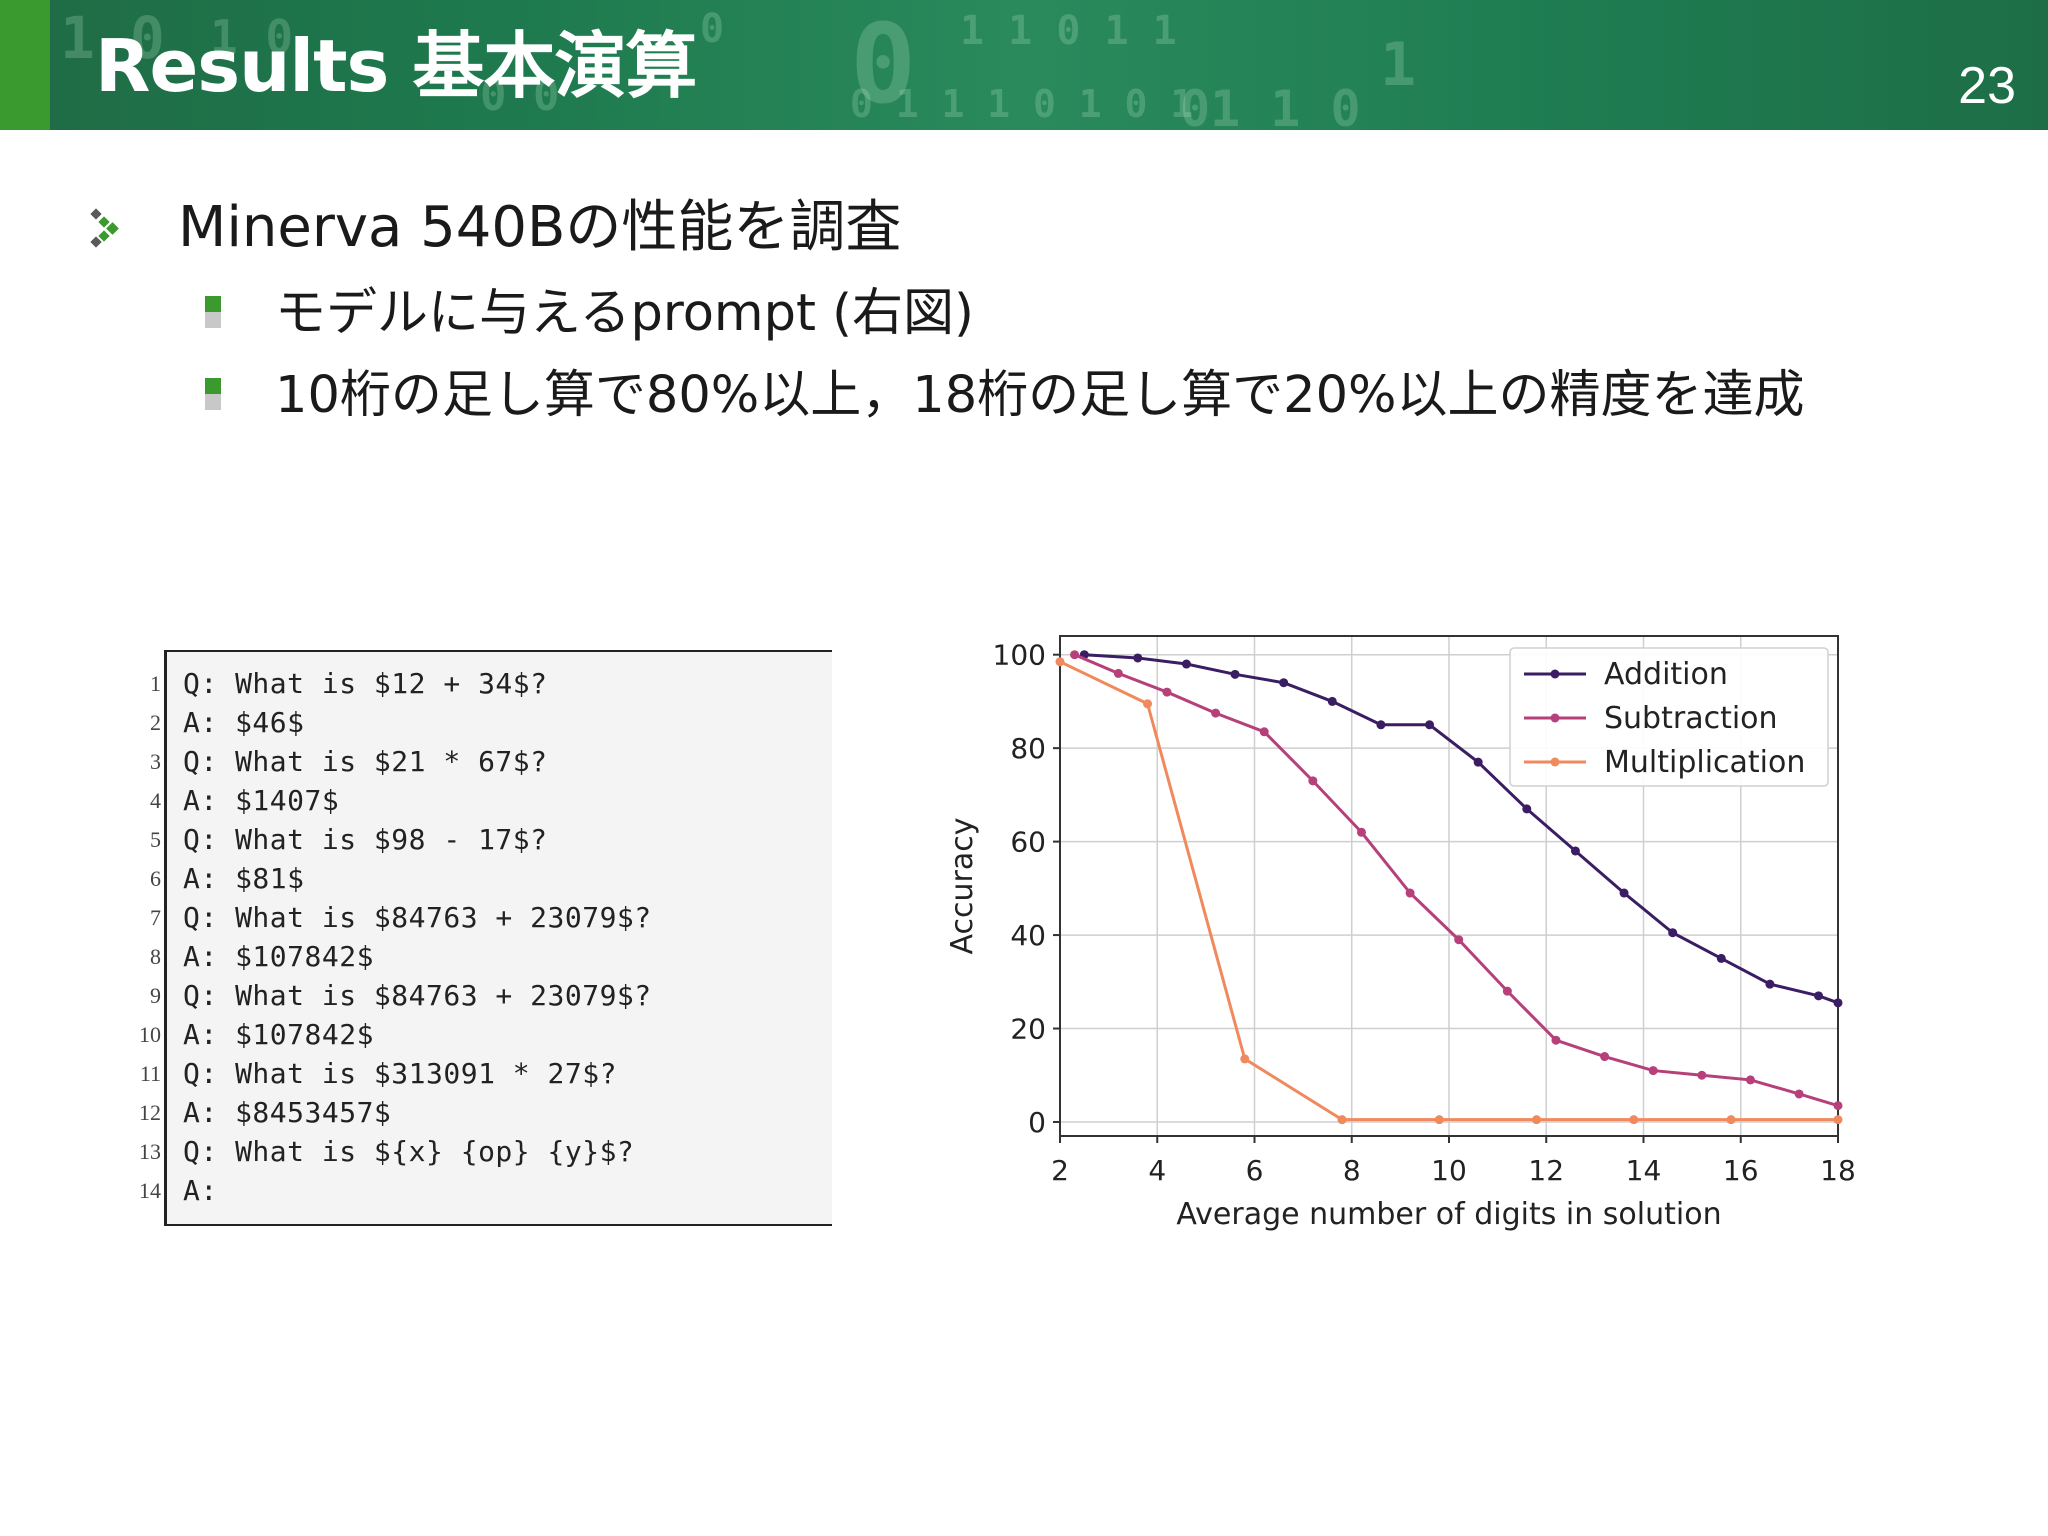 This screenshot has width=2048, height=1536. Describe the element at coordinates (244, 722) in the screenshot. I see `code-line-text: A: $46$` at that location.